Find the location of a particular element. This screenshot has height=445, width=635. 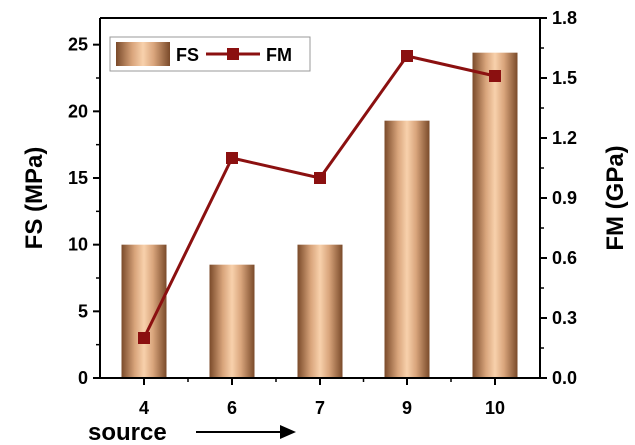

left-tick-label: 25 is located at coordinates (78, 45).